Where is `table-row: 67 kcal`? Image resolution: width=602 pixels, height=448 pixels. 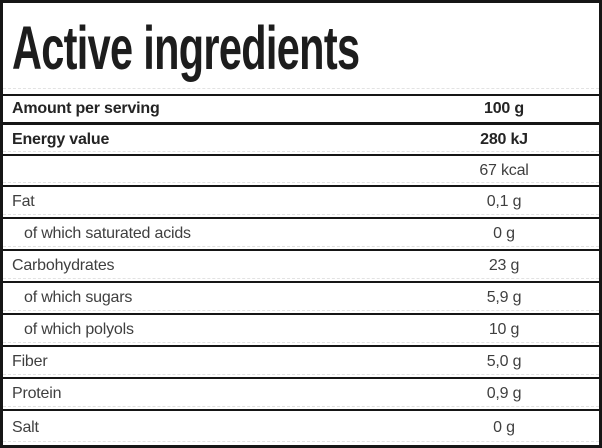 table-row: 67 kcal is located at coordinates (301, 171).